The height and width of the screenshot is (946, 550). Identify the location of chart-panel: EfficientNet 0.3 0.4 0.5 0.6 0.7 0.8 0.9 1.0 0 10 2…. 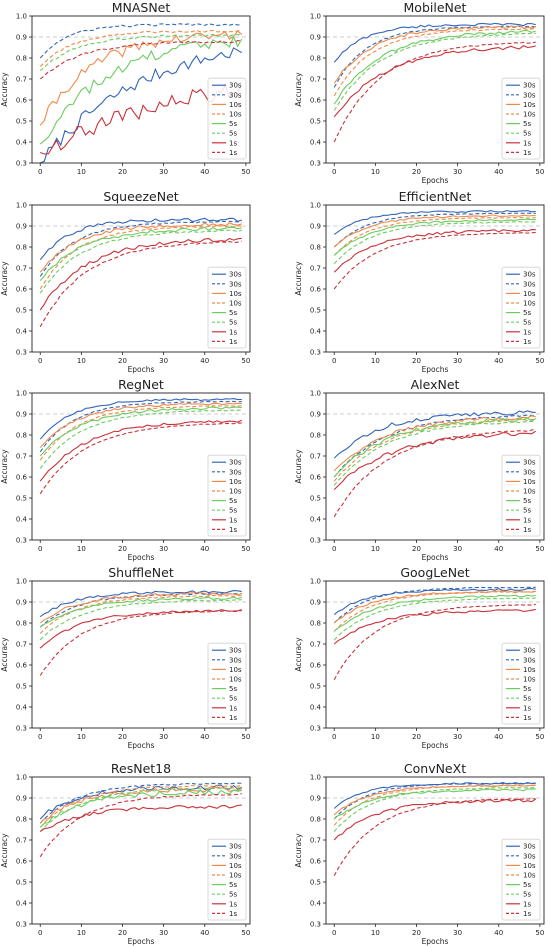
(419, 281).